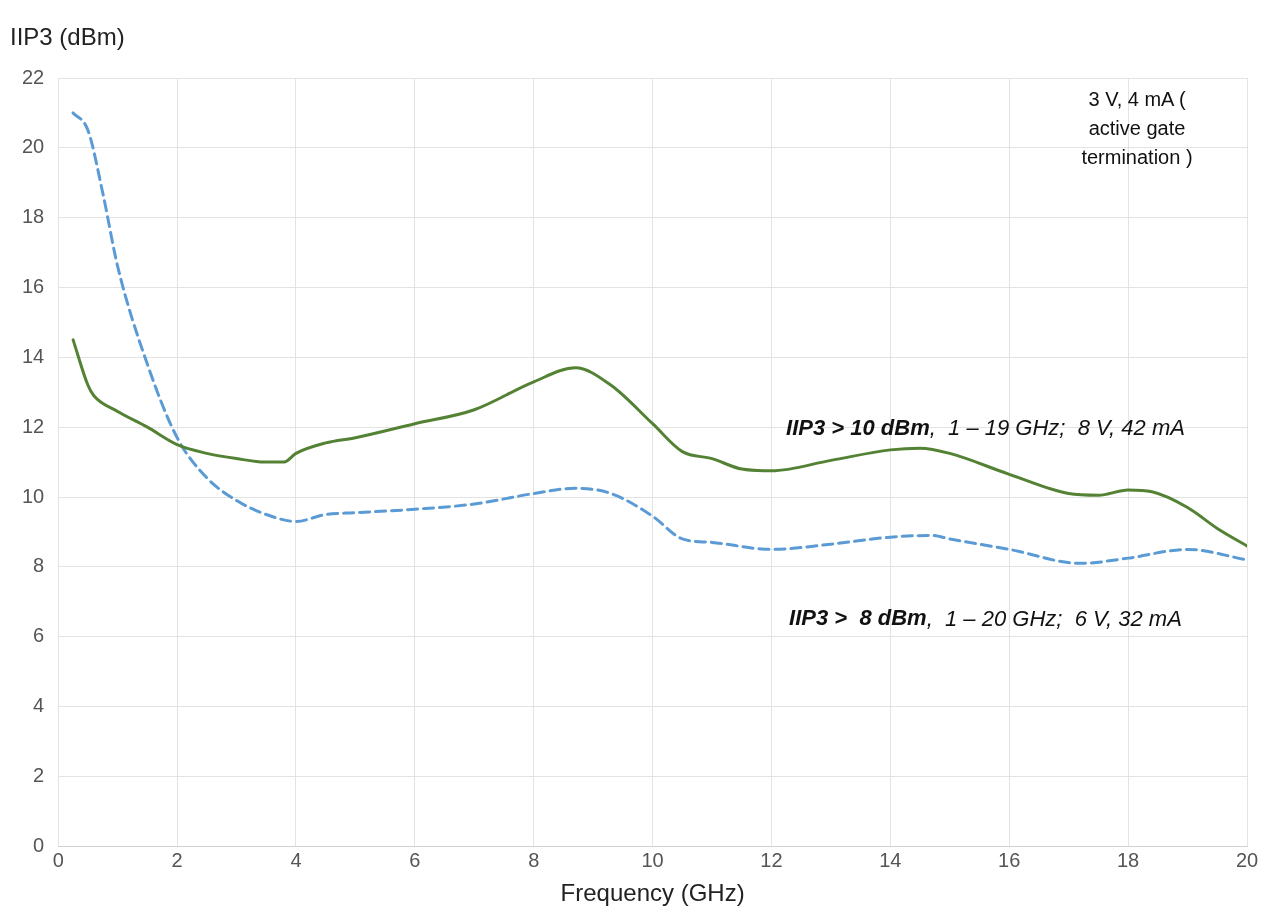  What do you see at coordinates (39, 774) in the screenshot?
I see `y-tick-label: 2` at bounding box center [39, 774].